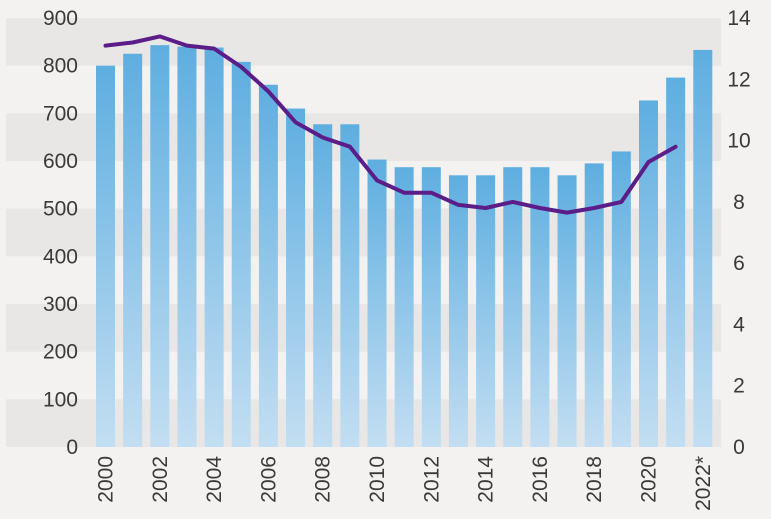  I want to click on bar-2020, so click(648, 274).